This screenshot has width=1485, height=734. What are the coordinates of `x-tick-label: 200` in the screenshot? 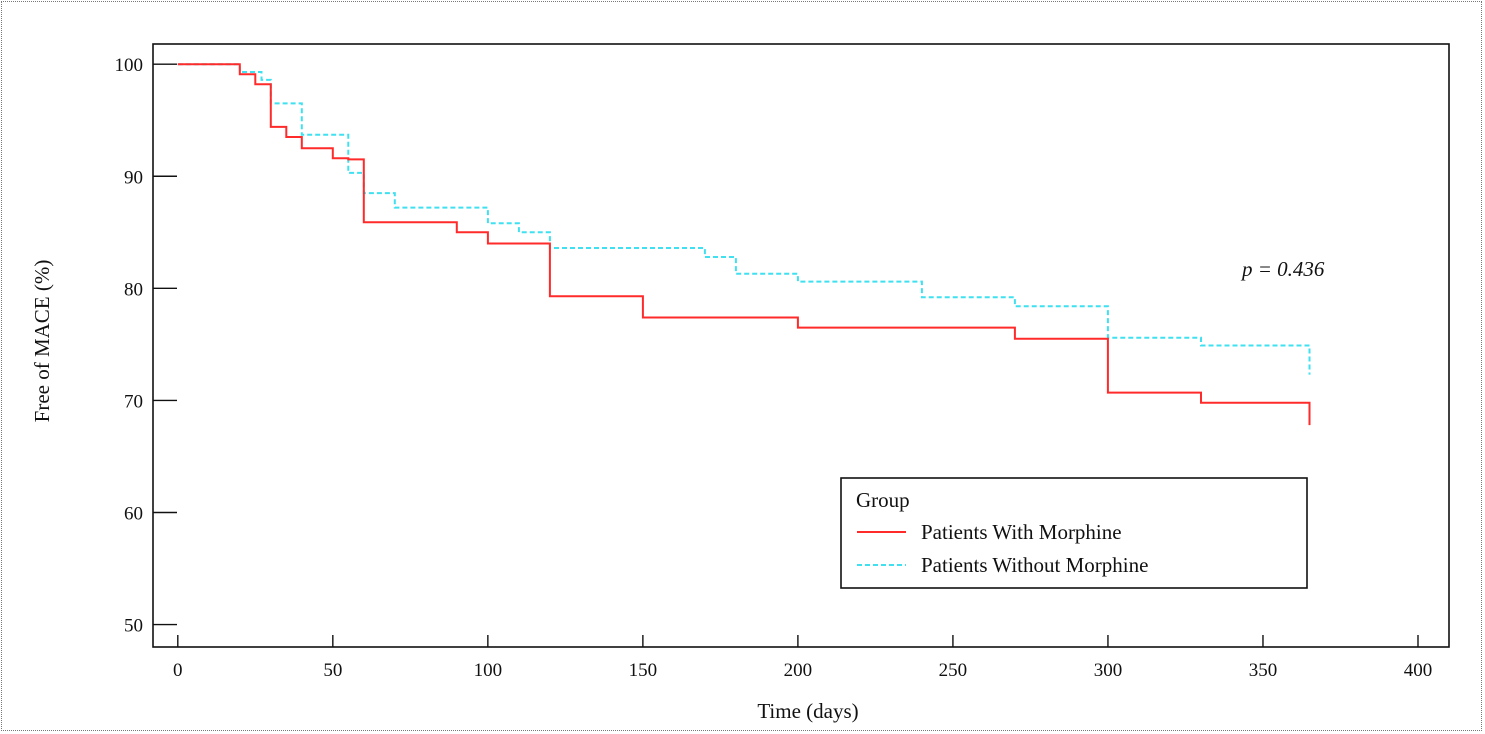 It's located at (798, 670).